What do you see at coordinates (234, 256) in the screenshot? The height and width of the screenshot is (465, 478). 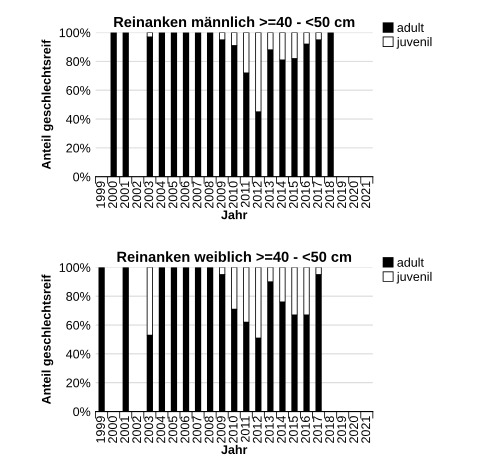 I see `chart-title: Reinanken weiblich >=40 - <50 cm` at bounding box center [234, 256].